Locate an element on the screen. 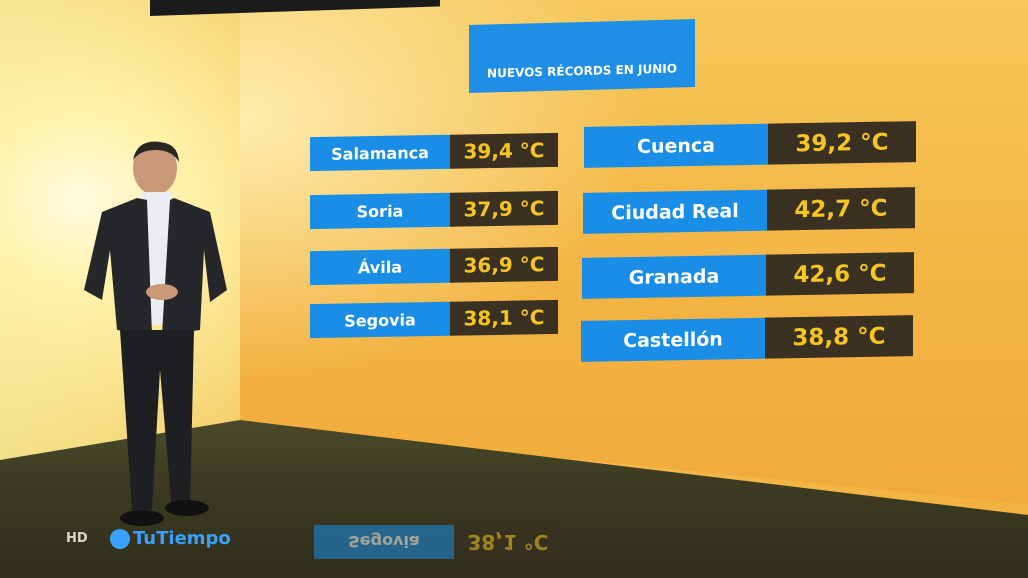  temp-value: 39,4 °C is located at coordinates (504, 150).